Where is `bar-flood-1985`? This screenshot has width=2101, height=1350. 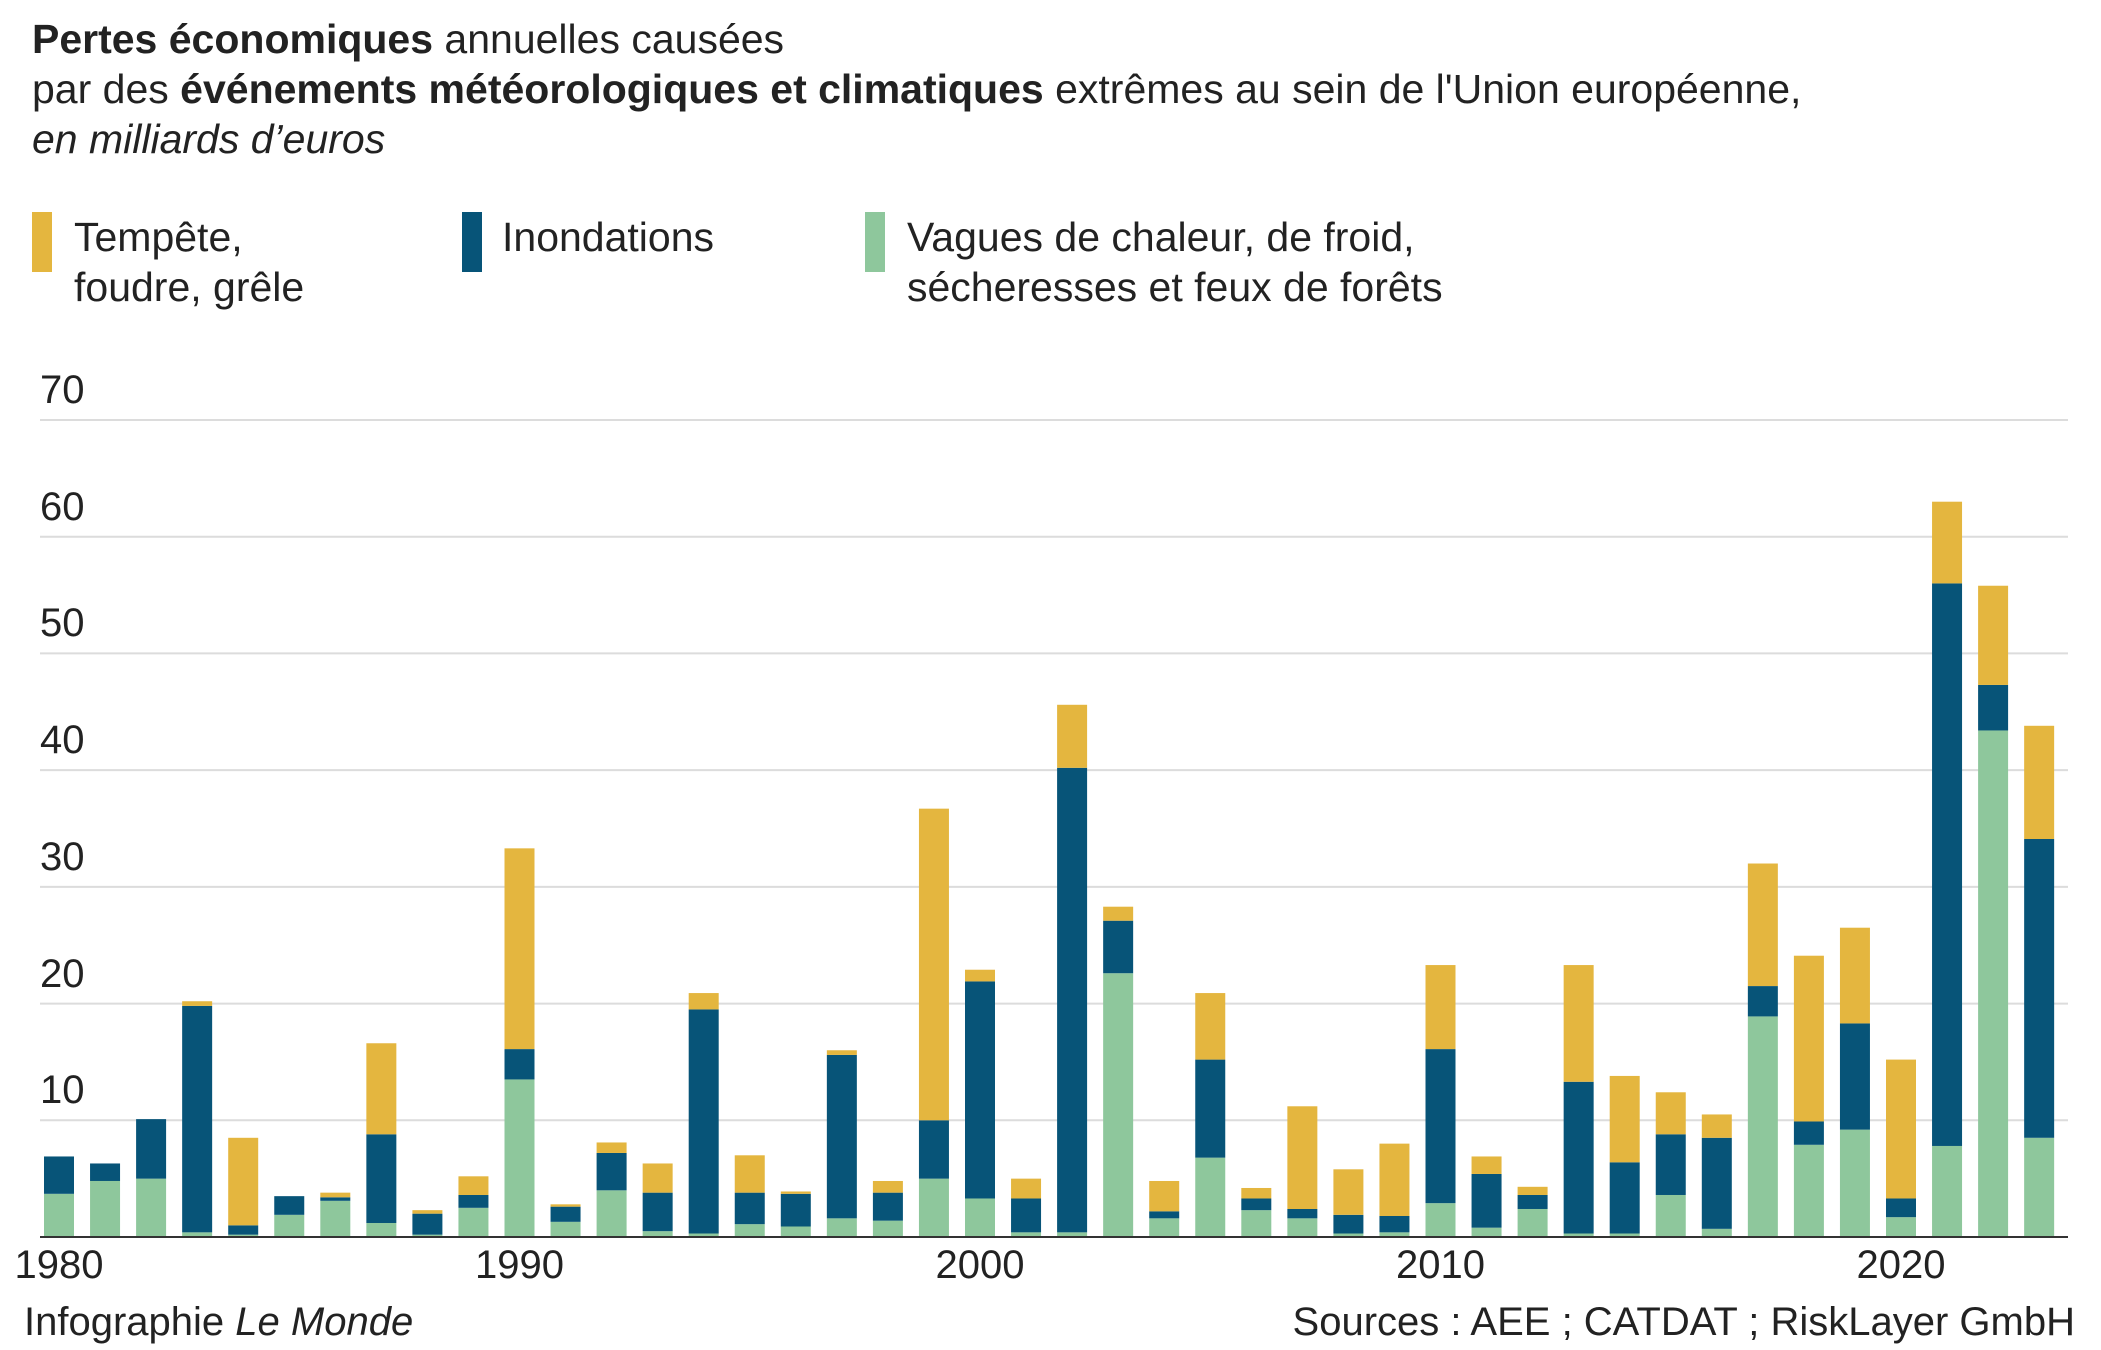 bar-flood-1985 is located at coordinates (289, 1205).